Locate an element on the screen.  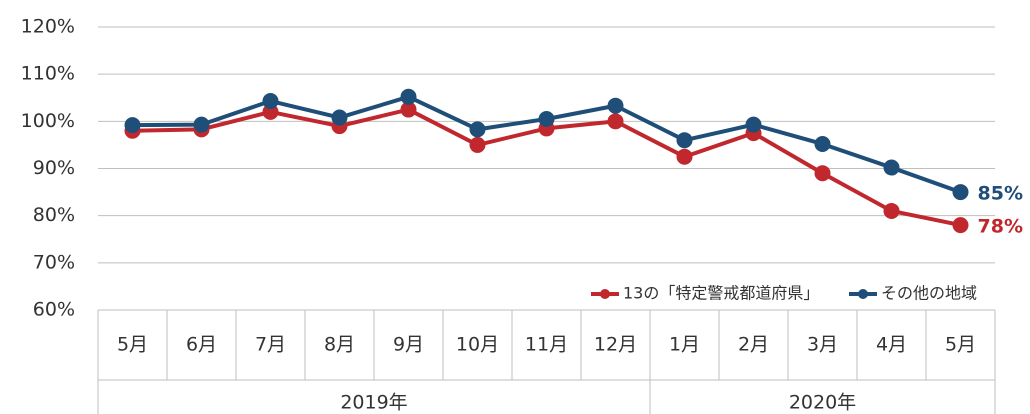
x-tick-label: 4月 is located at coordinates (891, 345).